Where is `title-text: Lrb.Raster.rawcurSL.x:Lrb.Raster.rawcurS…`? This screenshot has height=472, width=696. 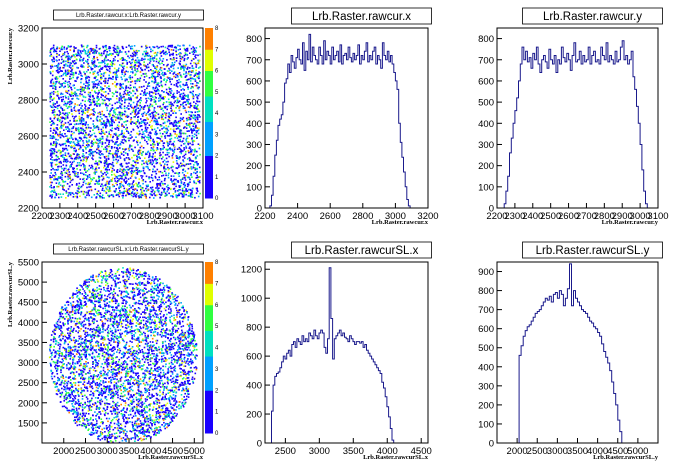 title-text: Lrb.Raster.rawcurSL.x:Lrb.Raster.rawcurS… is located at coordinates (128, 250).